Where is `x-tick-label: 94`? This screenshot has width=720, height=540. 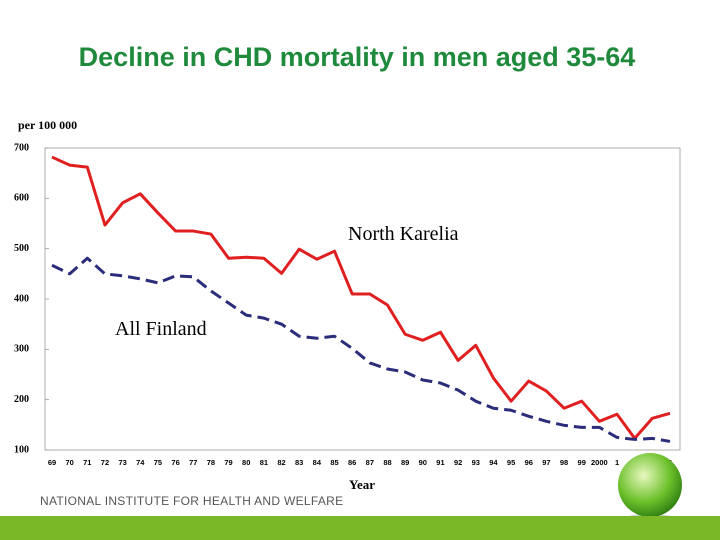 x-tick-label: 94 is located at coordinates (493, 462).